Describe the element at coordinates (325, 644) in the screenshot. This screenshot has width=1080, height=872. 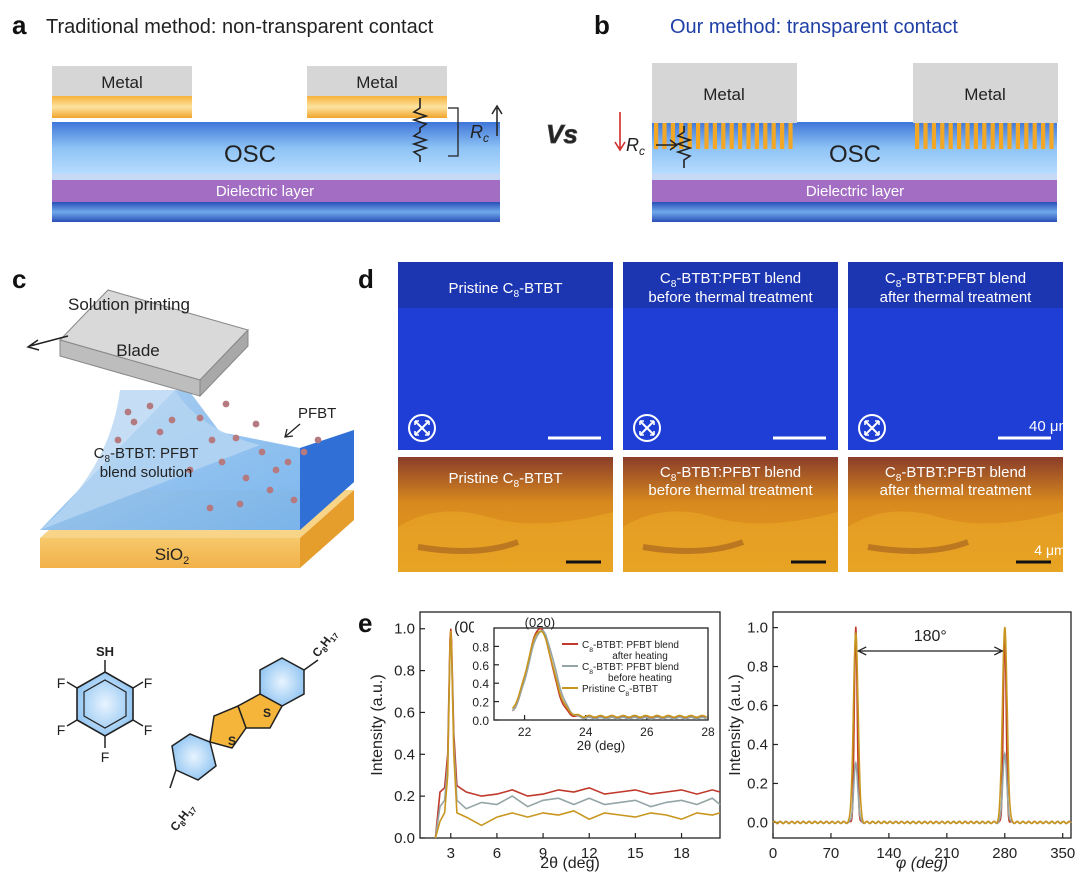
I see `btbt-chain-top: C8H17` at that location.